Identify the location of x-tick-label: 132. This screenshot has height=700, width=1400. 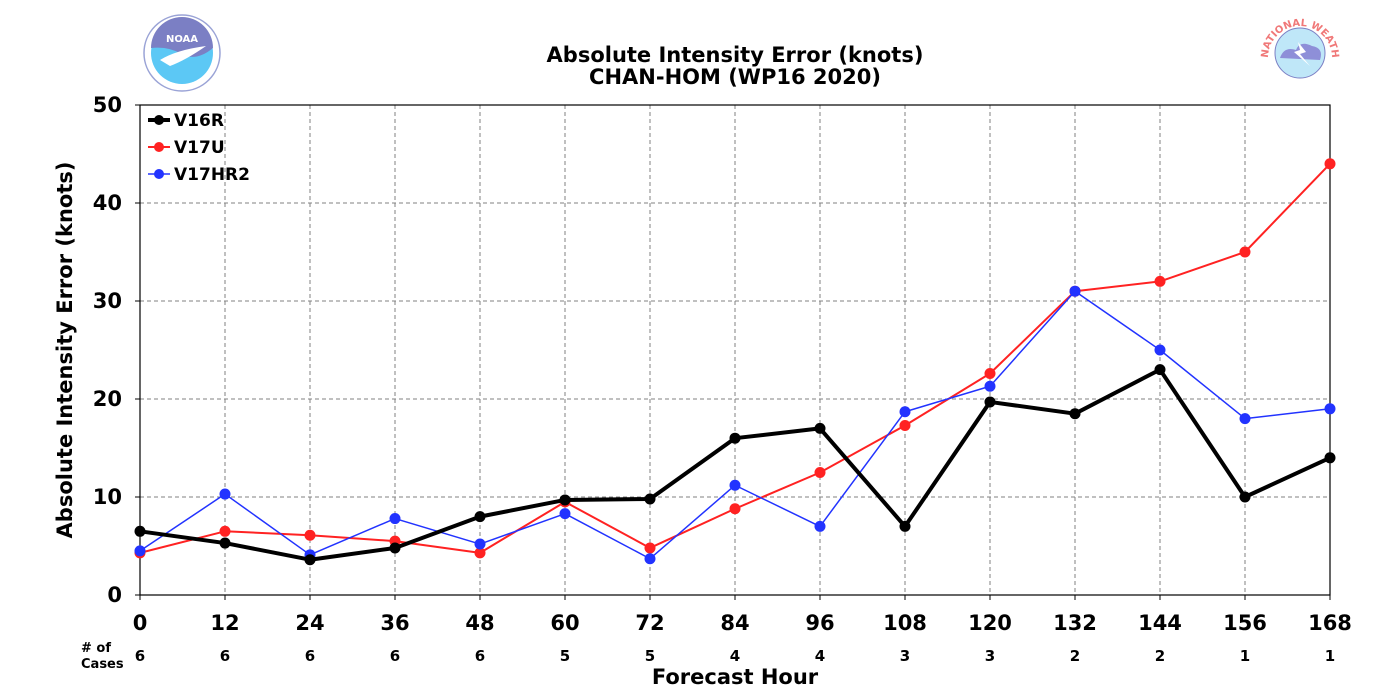
(1075, 623).